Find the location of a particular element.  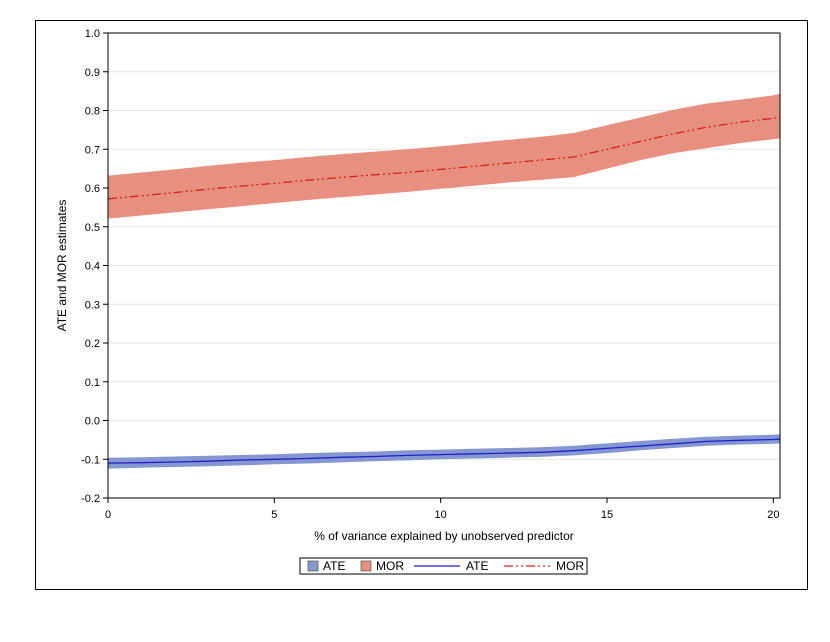

x-axis: 0 5 10 15 20 is located at coordinates (442, 509).